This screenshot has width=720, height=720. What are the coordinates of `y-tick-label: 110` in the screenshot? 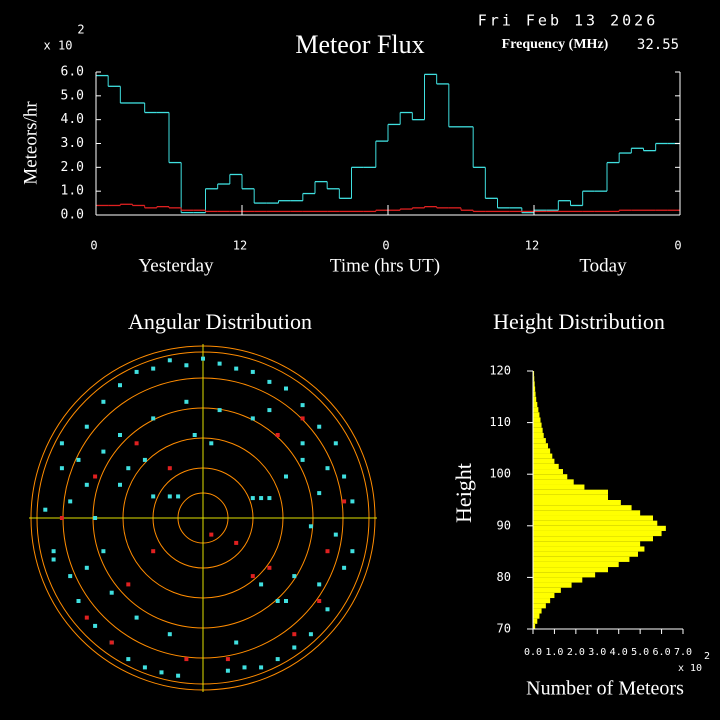 It's located at (500, 422).